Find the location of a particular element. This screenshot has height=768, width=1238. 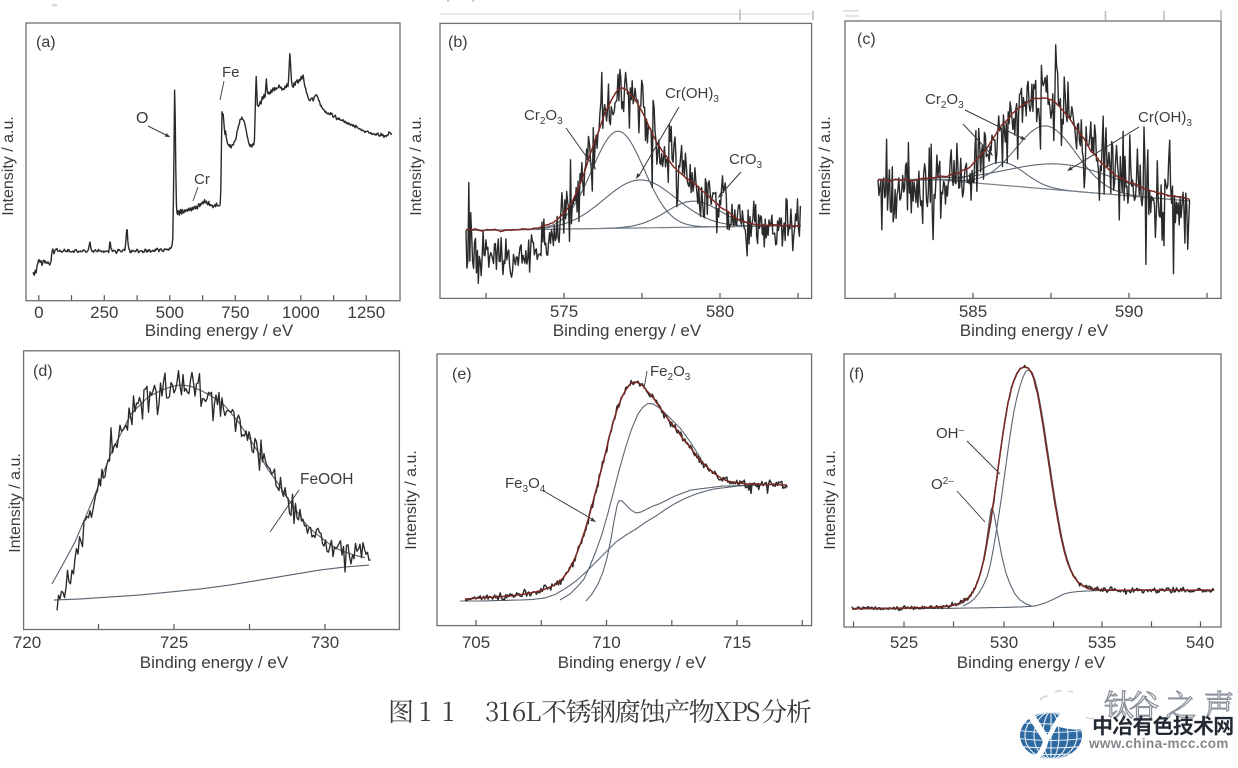

svg-text: 585 is located at coordinates (973, 311).